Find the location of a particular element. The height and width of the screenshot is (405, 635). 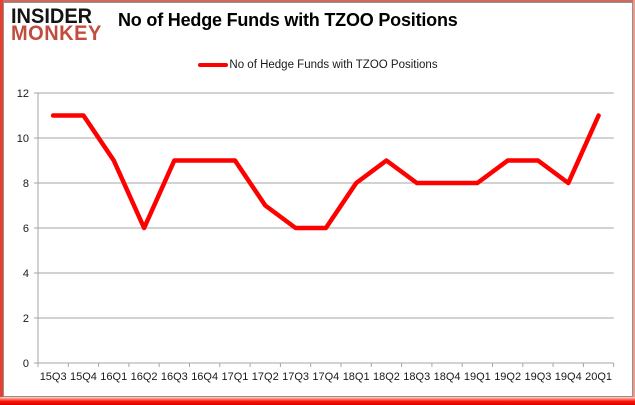

y-axis-labels: 0 2 4 6 8 10 12 is located at coordinates (23, 229).